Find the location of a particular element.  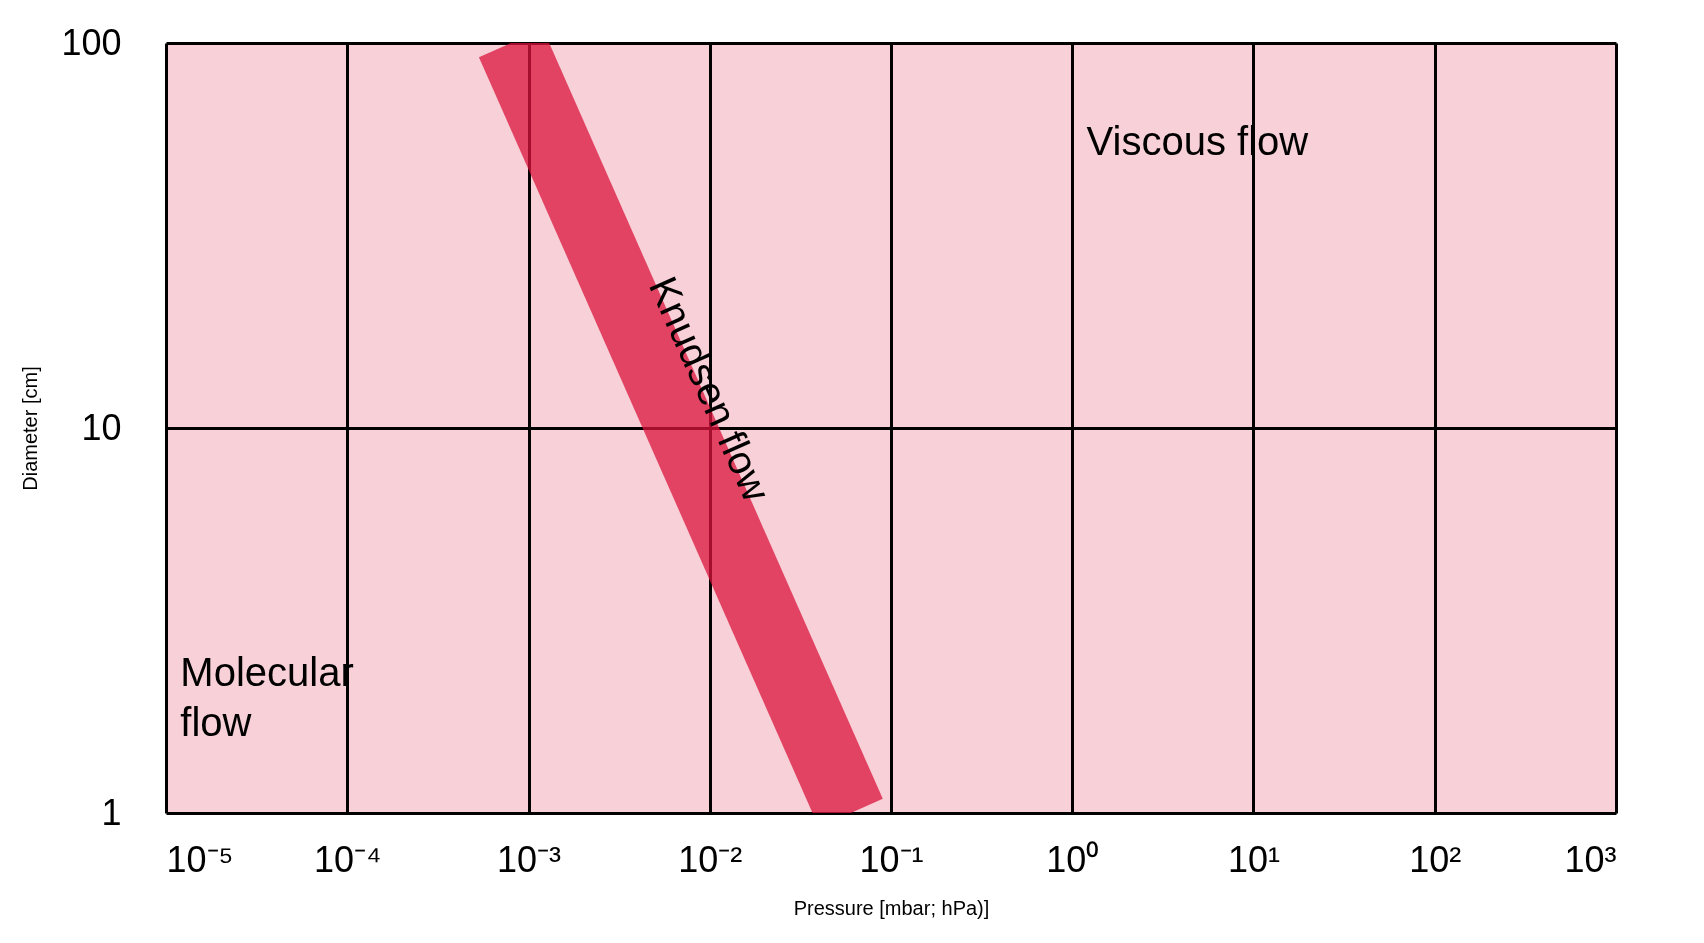

x-tick-label: 10⁻⁴ is located at coordinates (347, 859).